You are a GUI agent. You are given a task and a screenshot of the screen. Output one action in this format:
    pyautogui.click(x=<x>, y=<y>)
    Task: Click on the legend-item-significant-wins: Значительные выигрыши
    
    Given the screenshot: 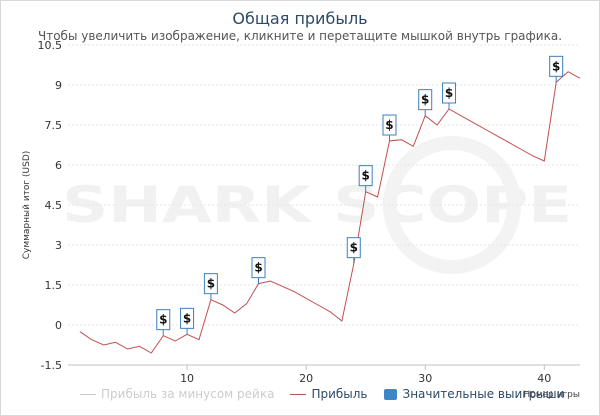 What is the action you would take?
    pyautogui.click(x=474, y=394)
    